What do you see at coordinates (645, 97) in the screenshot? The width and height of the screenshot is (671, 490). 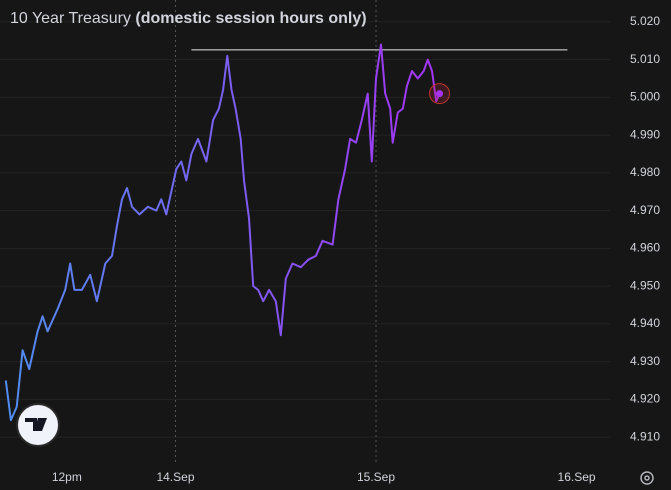 I see `y-tick-label: 5.000` at bounding box center [645, 97].